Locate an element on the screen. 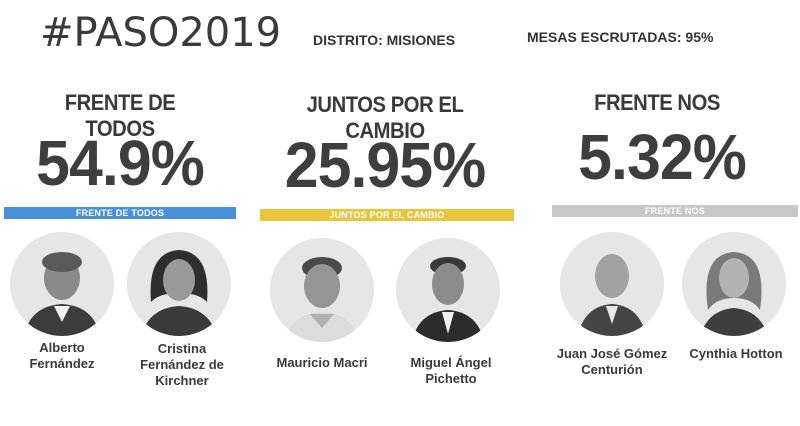 This screenshot has height=426, width=800. candidate-photo-mauricio-macri is located at coordinates (322, 290).